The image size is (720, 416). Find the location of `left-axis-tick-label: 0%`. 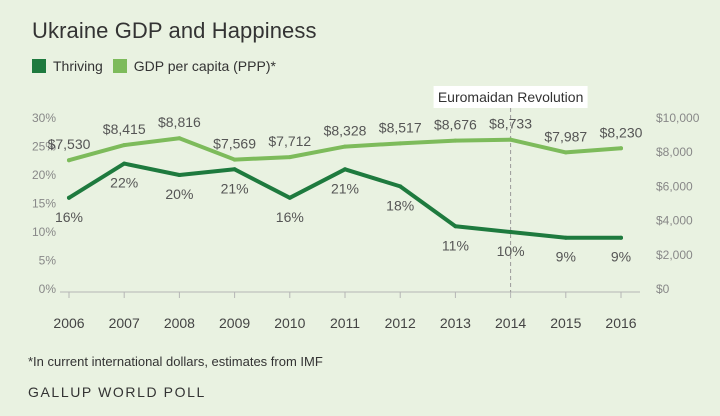

left-axis-tick-label: 0% is located at coordinates (48, 289).